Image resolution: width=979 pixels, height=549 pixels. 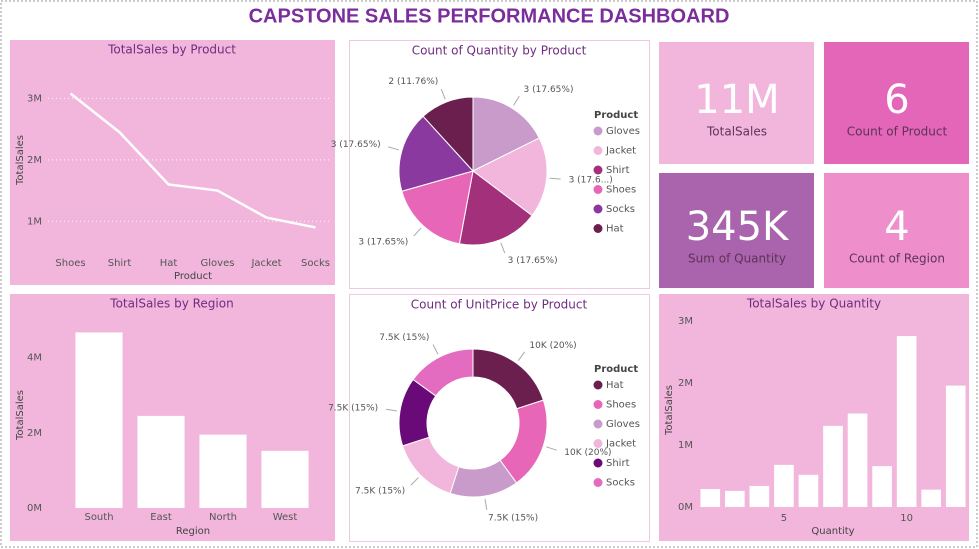 What do you see at coordinates (737, 259) in the screenshot?
I see `card-label: Sum of Quantity` at bounding box center [737, 259].